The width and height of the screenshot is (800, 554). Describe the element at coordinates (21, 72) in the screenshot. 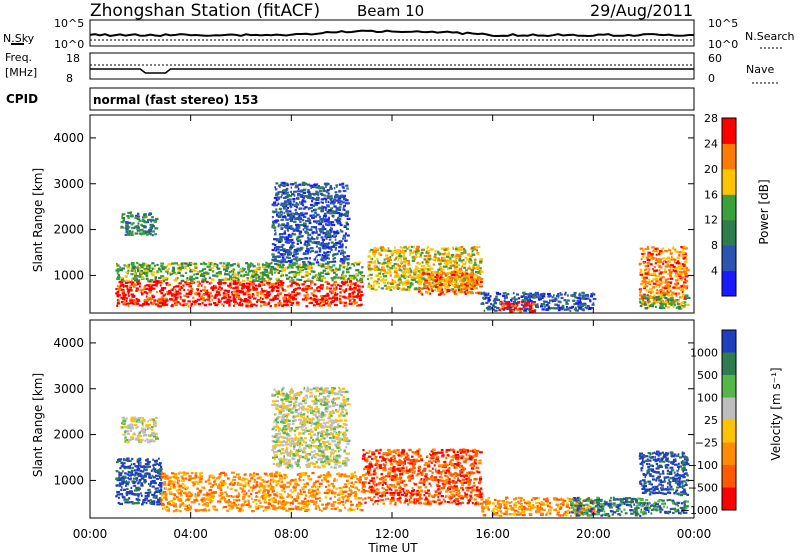

I see `freq-unit-label: [MHz]` at that location.